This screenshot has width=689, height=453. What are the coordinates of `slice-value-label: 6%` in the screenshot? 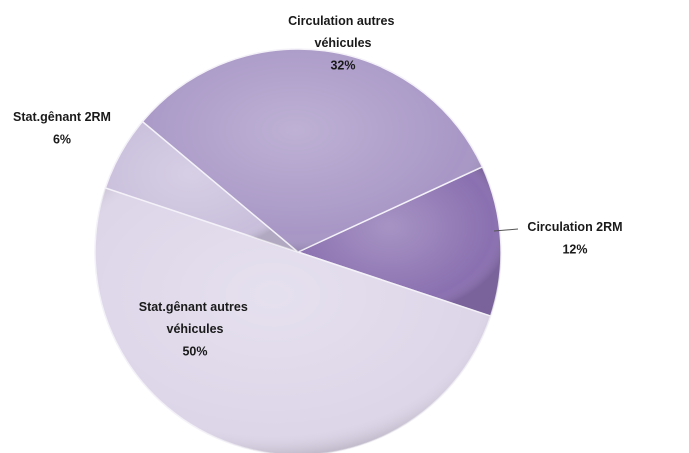 It's located at (62, 139).